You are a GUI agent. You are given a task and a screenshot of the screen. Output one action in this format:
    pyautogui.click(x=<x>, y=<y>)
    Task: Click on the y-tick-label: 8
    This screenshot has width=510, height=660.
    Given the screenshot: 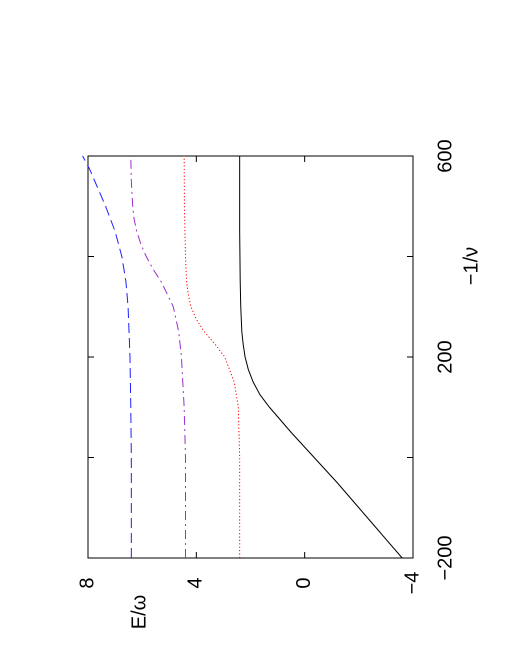 What is the action you would take?
    pyautogui.click(x=87, y=582)
    